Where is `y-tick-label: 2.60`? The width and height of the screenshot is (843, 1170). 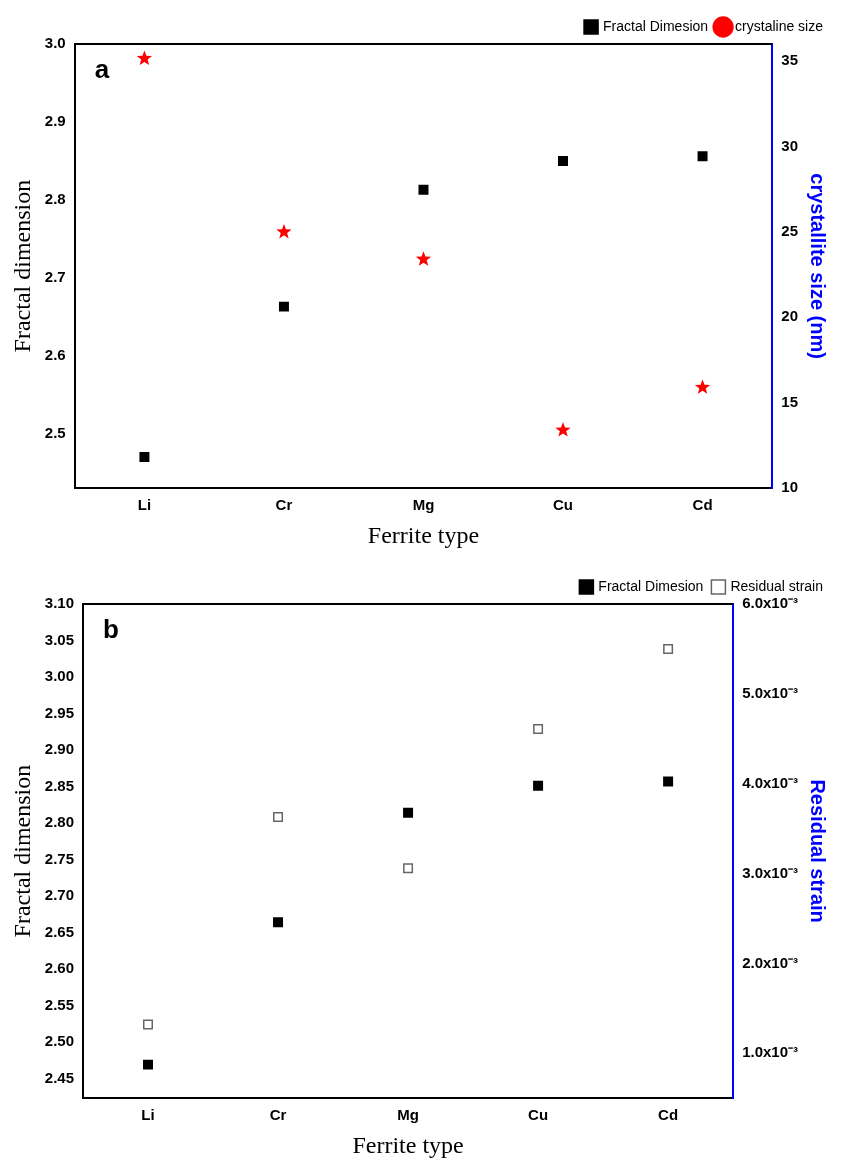
y-tick-label: 2.60 is located at coordinates (59, 968).